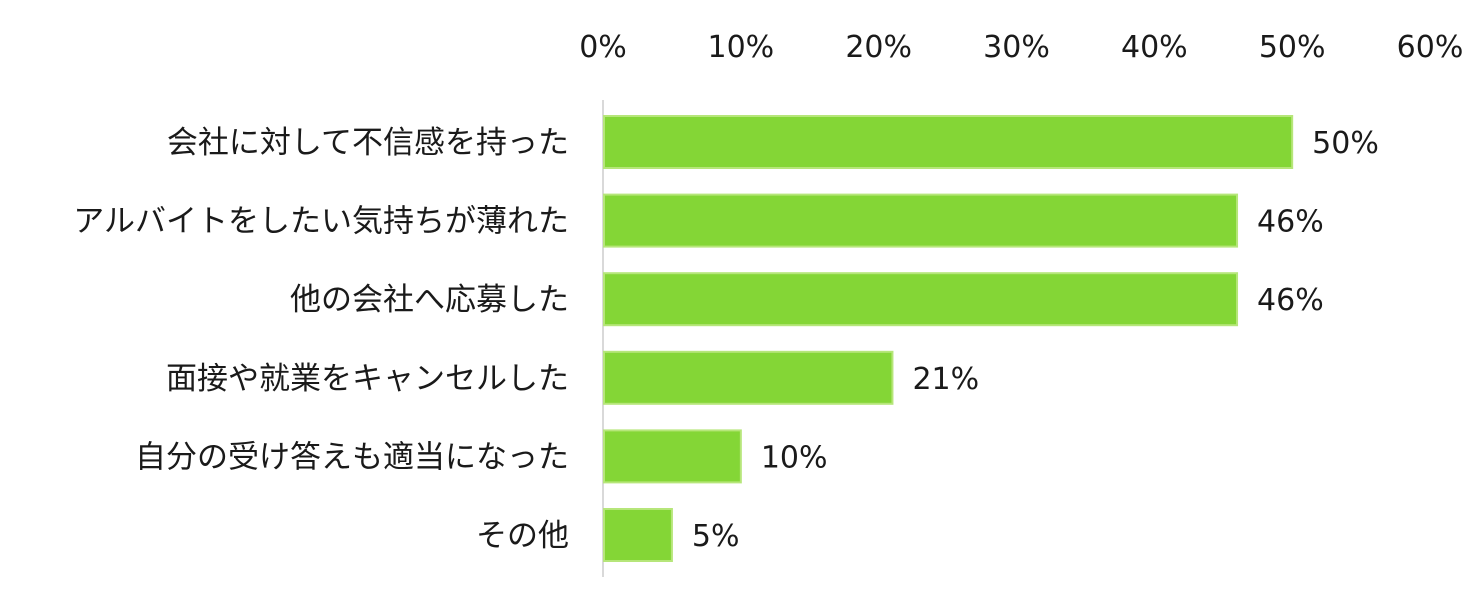 The image size is (1483, 597). I want to click on x-tick-label: 60%, so click(1430, 47).